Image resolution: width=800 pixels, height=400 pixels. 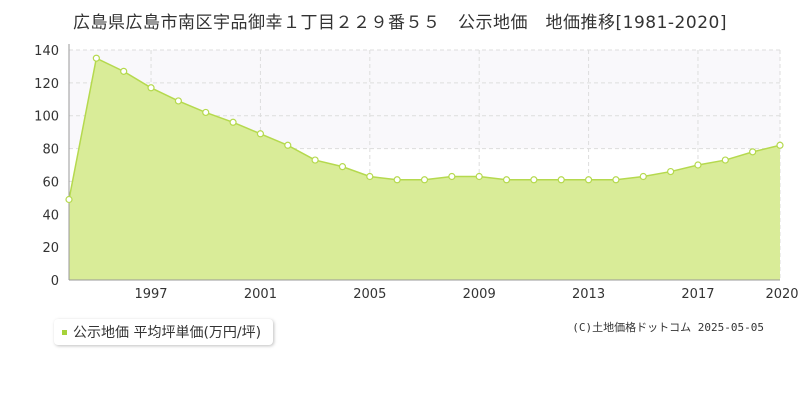 I want to click on y-axis-tick-labels: 0 20 40 60 80 100 120 140, so click(x=46, y=166).